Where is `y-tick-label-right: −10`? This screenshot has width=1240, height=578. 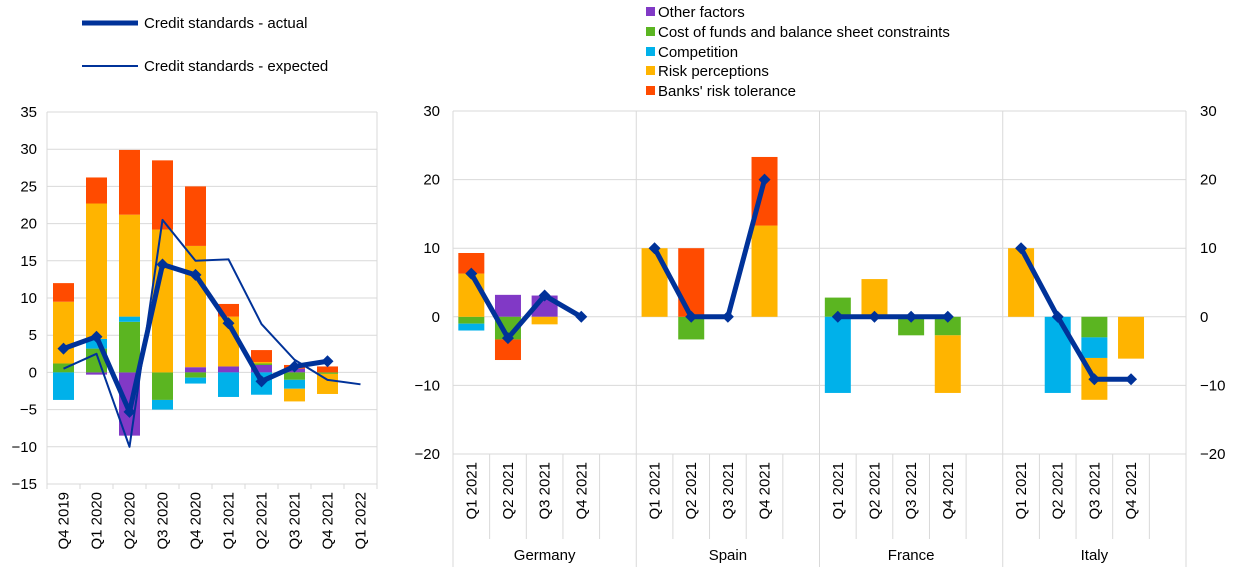
y-tick-label-right: −10 is located at coordinates (1212, 385).